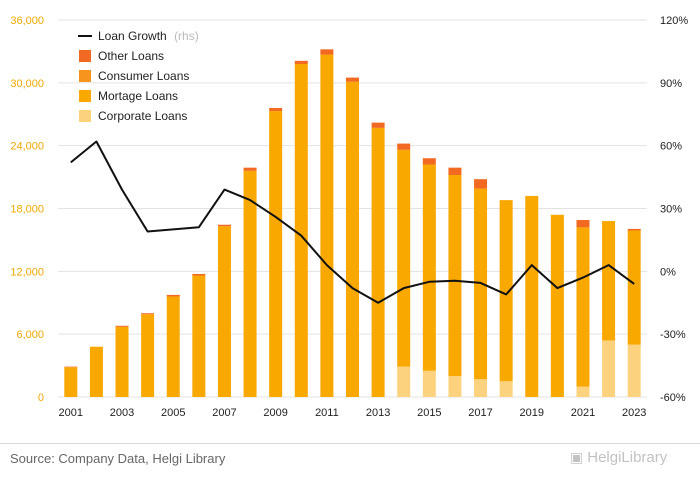  I want to click on bar-mortage-loans-2006, so click(199, 336).